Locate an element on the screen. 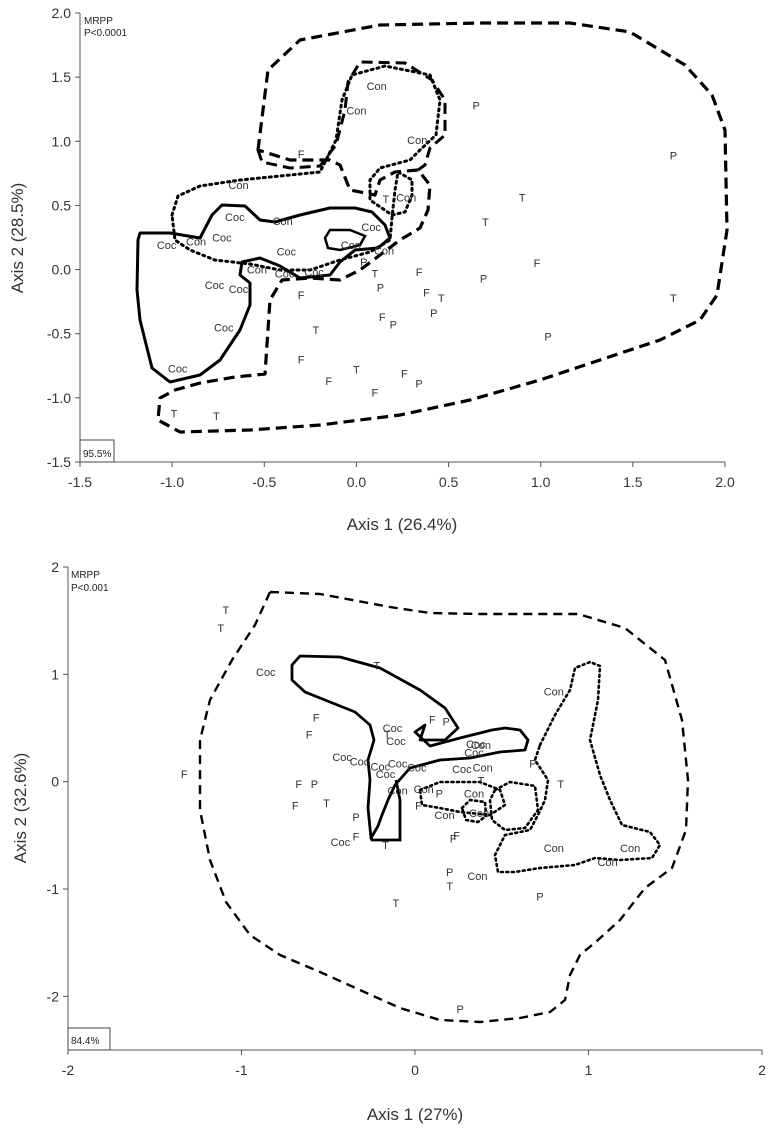 Image resolution: width=769 pixels, height=1132 pixels. hull-solid-bottom is located at coordinates (410, 747).